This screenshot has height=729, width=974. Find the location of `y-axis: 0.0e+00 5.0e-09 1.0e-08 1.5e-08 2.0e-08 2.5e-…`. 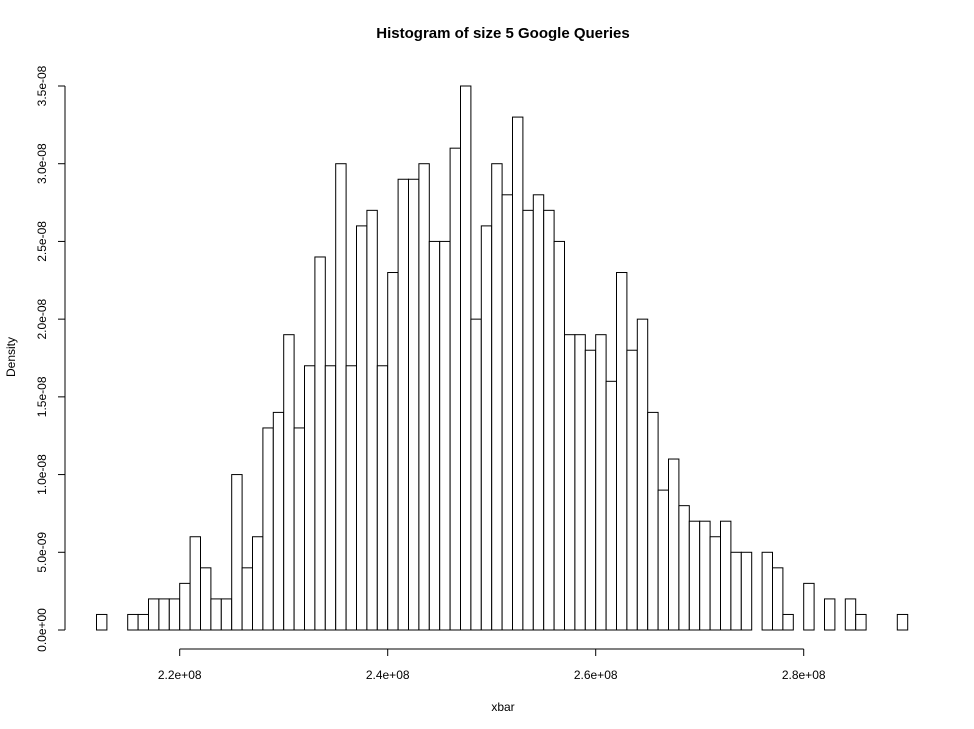

y-axis: 0.0e+00 5.0e-09 1.0e-08 1.5e-08 2.0e-08 2.5e-… is located at coordinates (50, 358).